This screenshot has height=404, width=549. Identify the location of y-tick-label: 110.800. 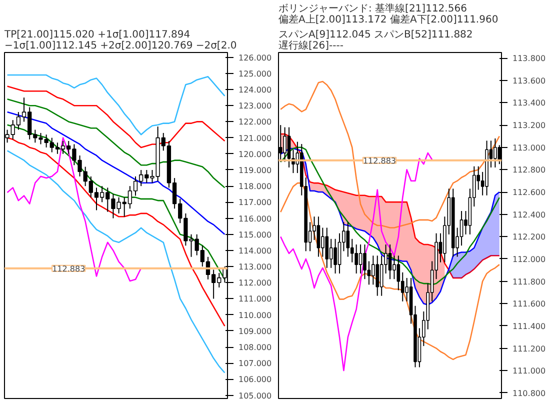
(529, 393).